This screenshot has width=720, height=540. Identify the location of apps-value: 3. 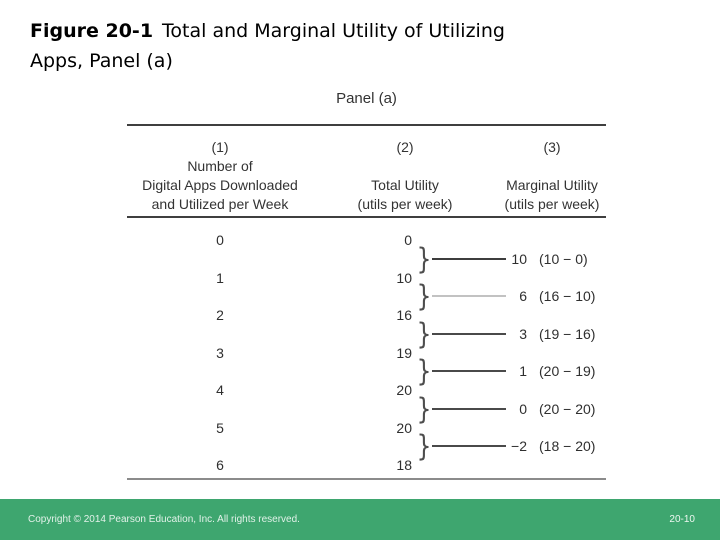
(220, 353).